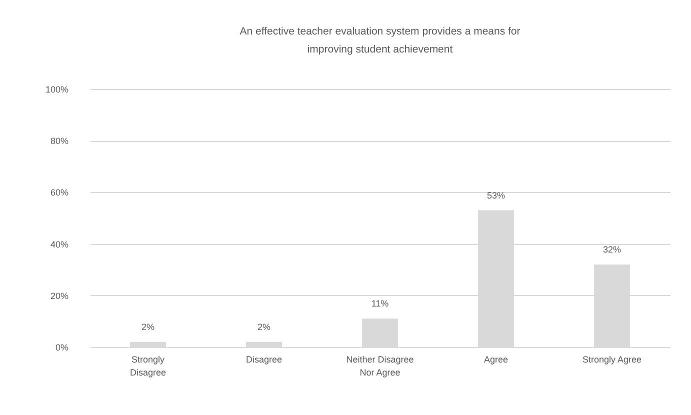 The image size is (691, 415). I want to click on chart-title: An effective teacher evaluation system provides a means for improving student achievement, so click(380, 41).